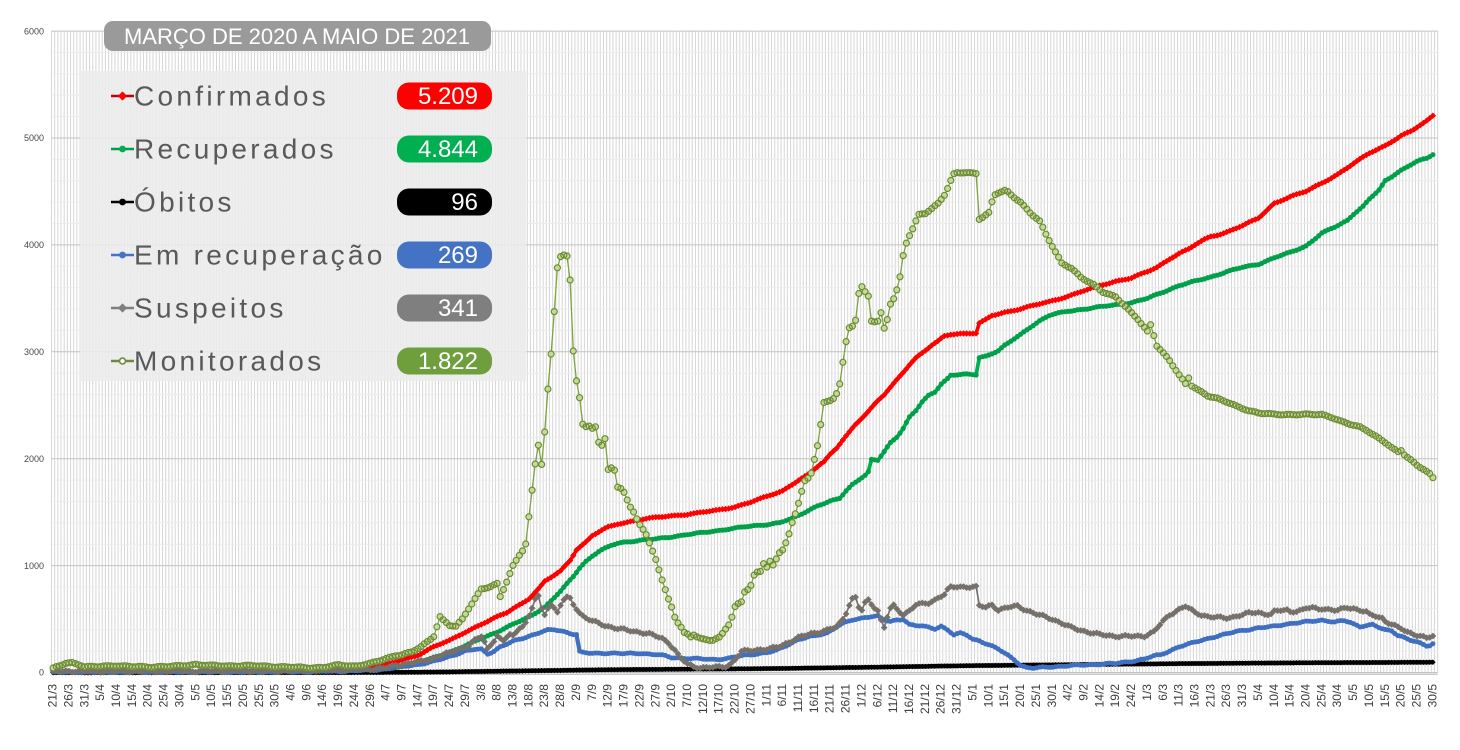  What do you see at coordinates (1099, 696) in the screenshot?
I see `svg-text: 14/2` at bounding box center [1099, 696].